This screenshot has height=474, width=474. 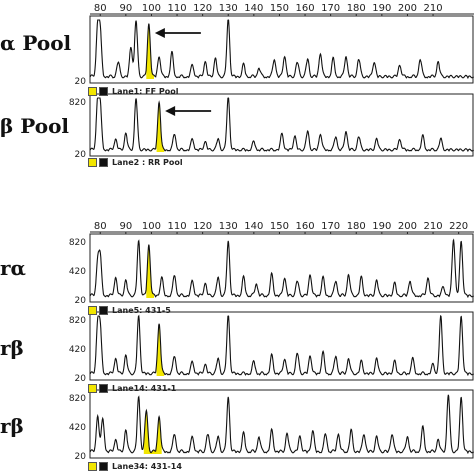 I want to click on panel-4-frame, so click(x=281, y=346).